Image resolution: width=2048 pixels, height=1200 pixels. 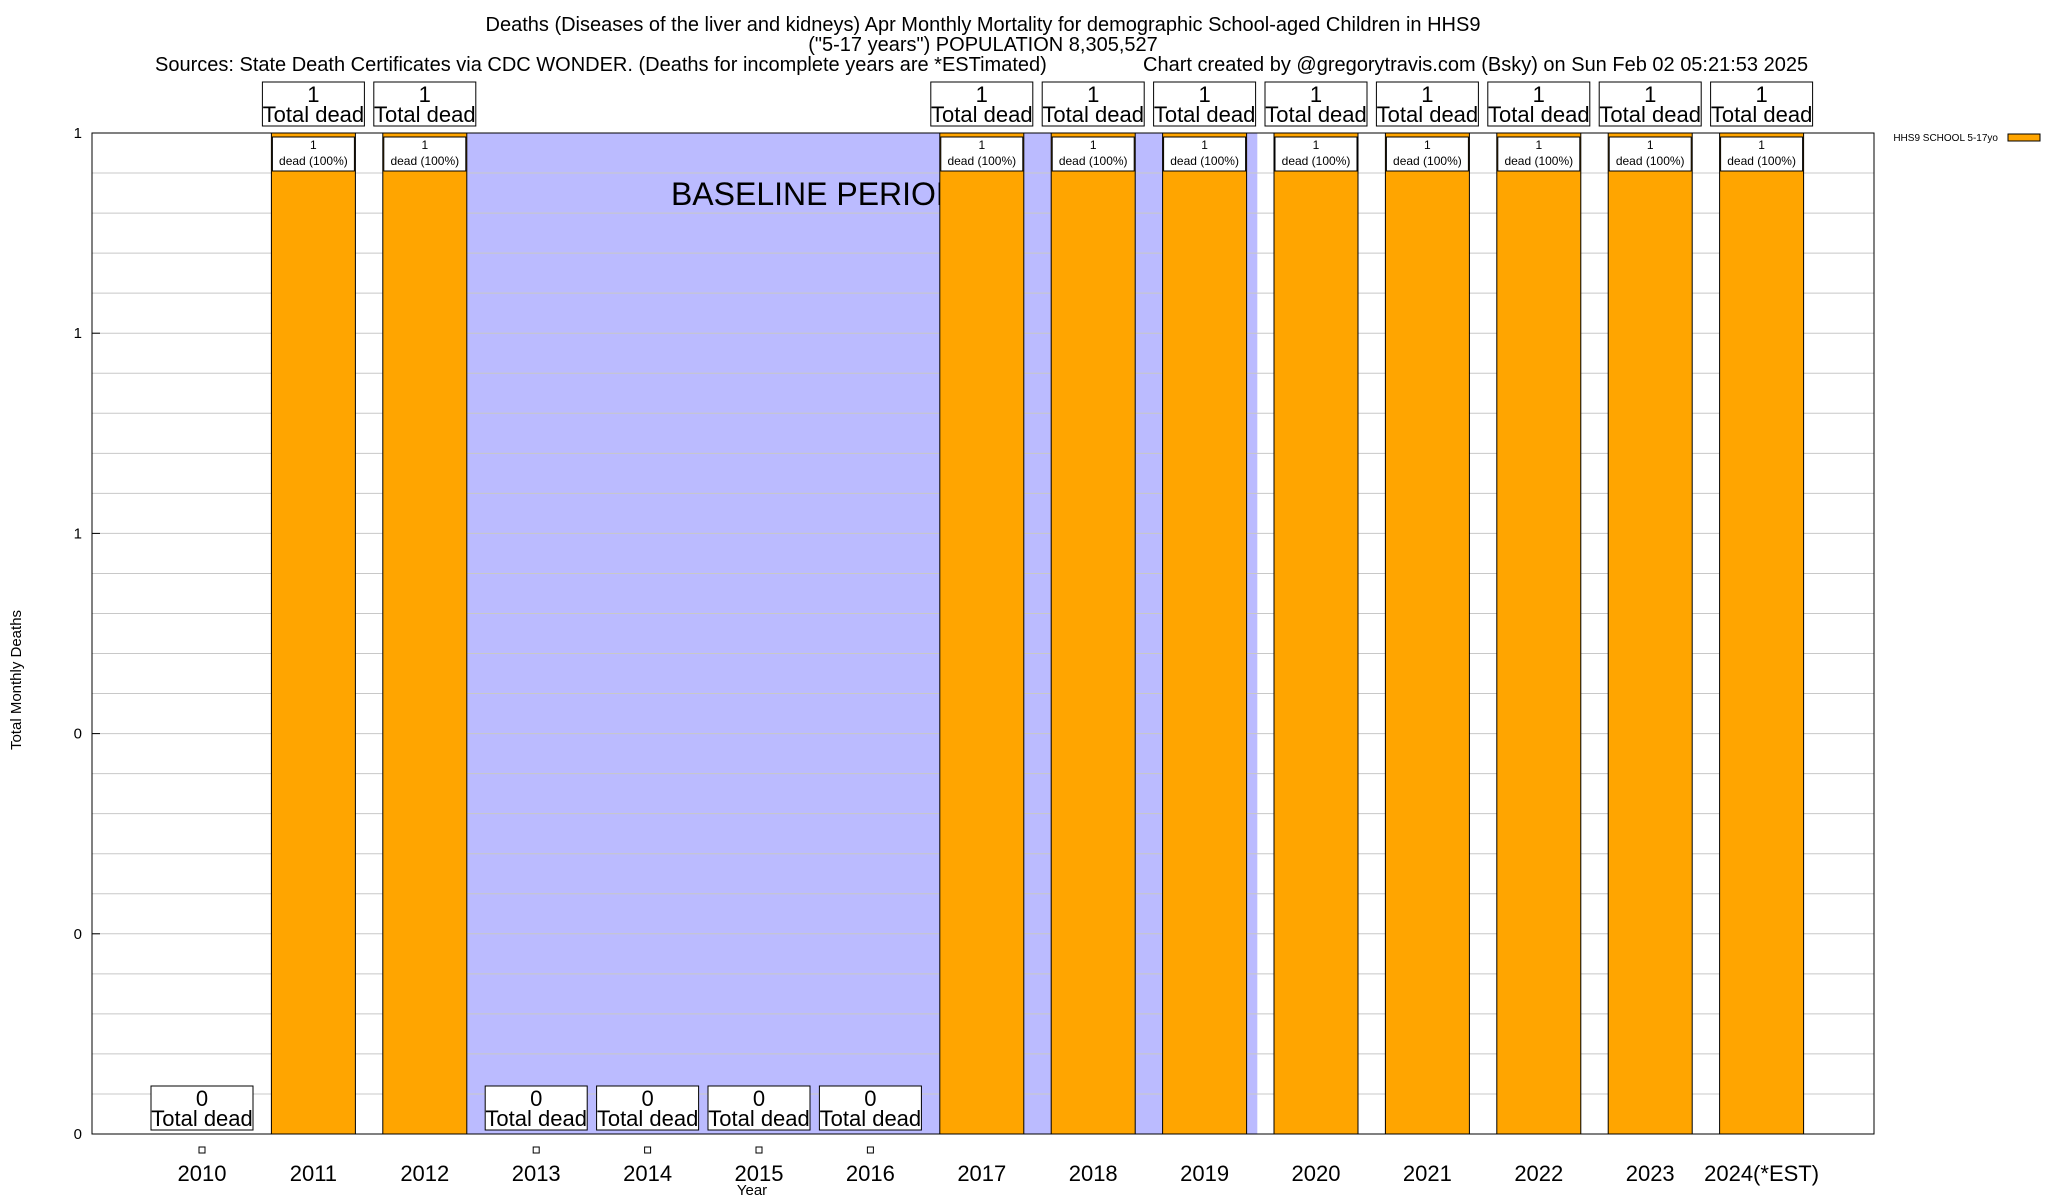 What do you see at coordinates (16, 680) in the screenshot?
I see `y-axis-label: Total Monthly Deaths` at bounding box center [16, 680].